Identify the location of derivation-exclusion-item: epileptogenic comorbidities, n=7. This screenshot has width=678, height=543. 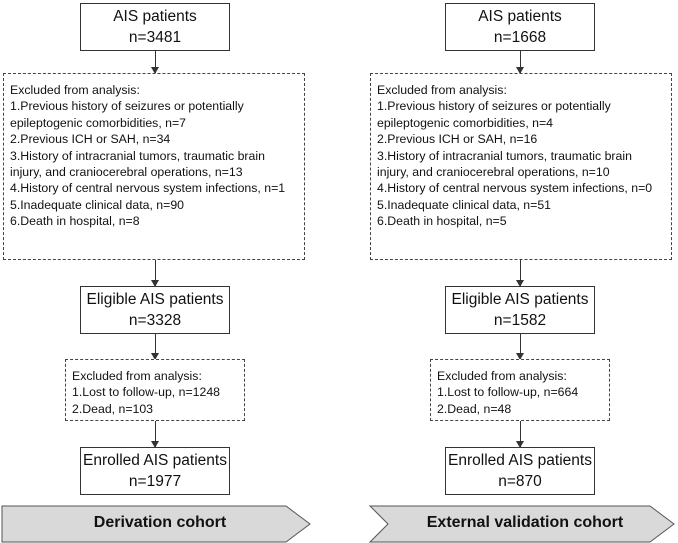
(98, 122).